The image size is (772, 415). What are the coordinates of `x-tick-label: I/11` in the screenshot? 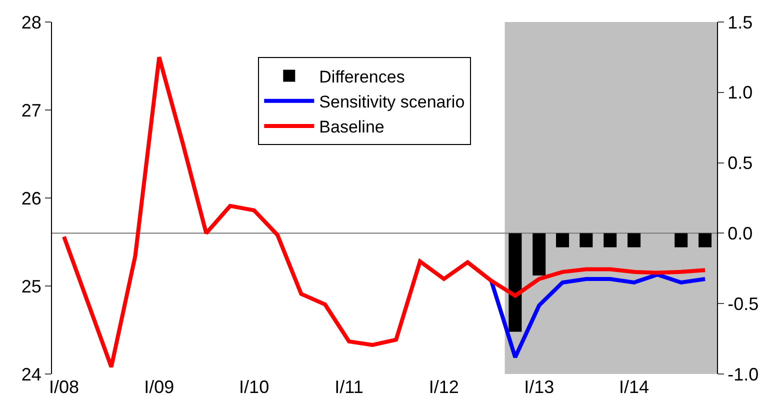 It's located at (349, 387).